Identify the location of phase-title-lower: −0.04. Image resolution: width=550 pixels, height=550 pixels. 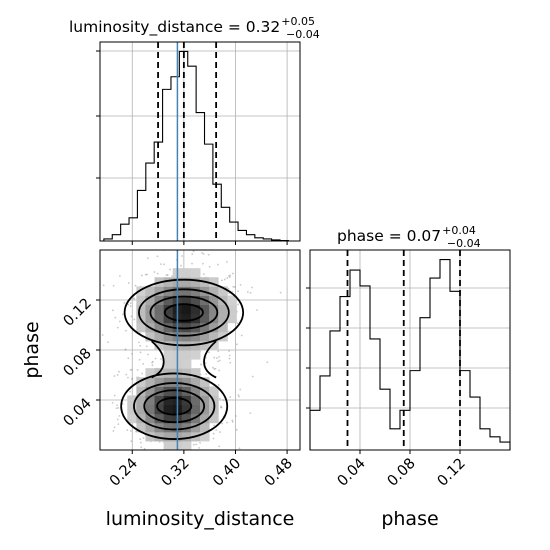
(464, 243).